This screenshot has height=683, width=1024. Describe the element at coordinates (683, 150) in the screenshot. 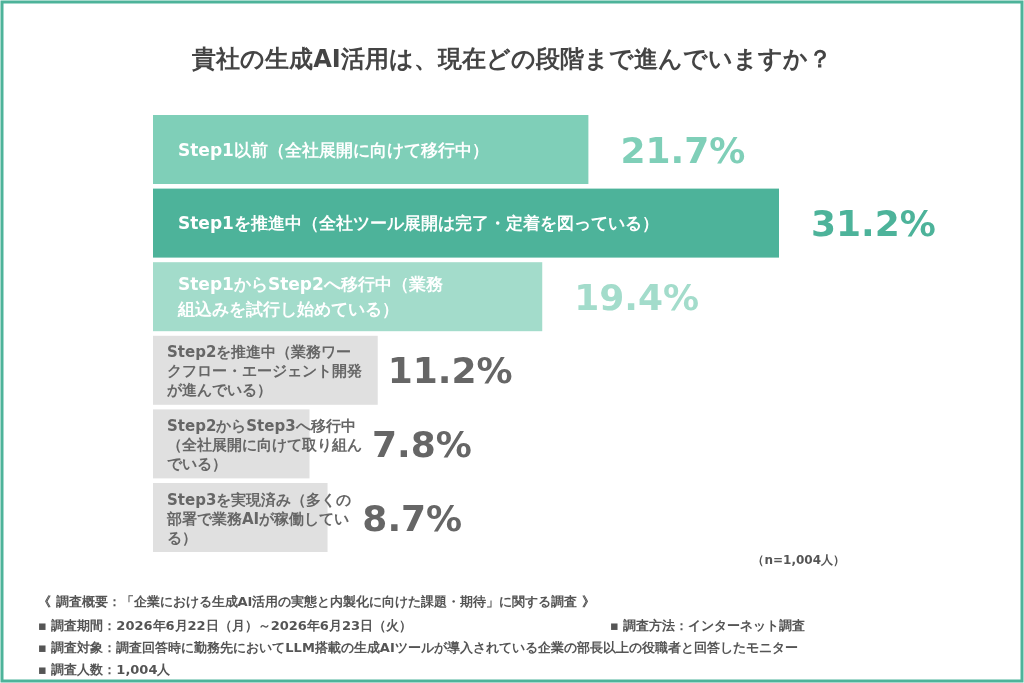

I see `data-label: 21.7%` at that location.